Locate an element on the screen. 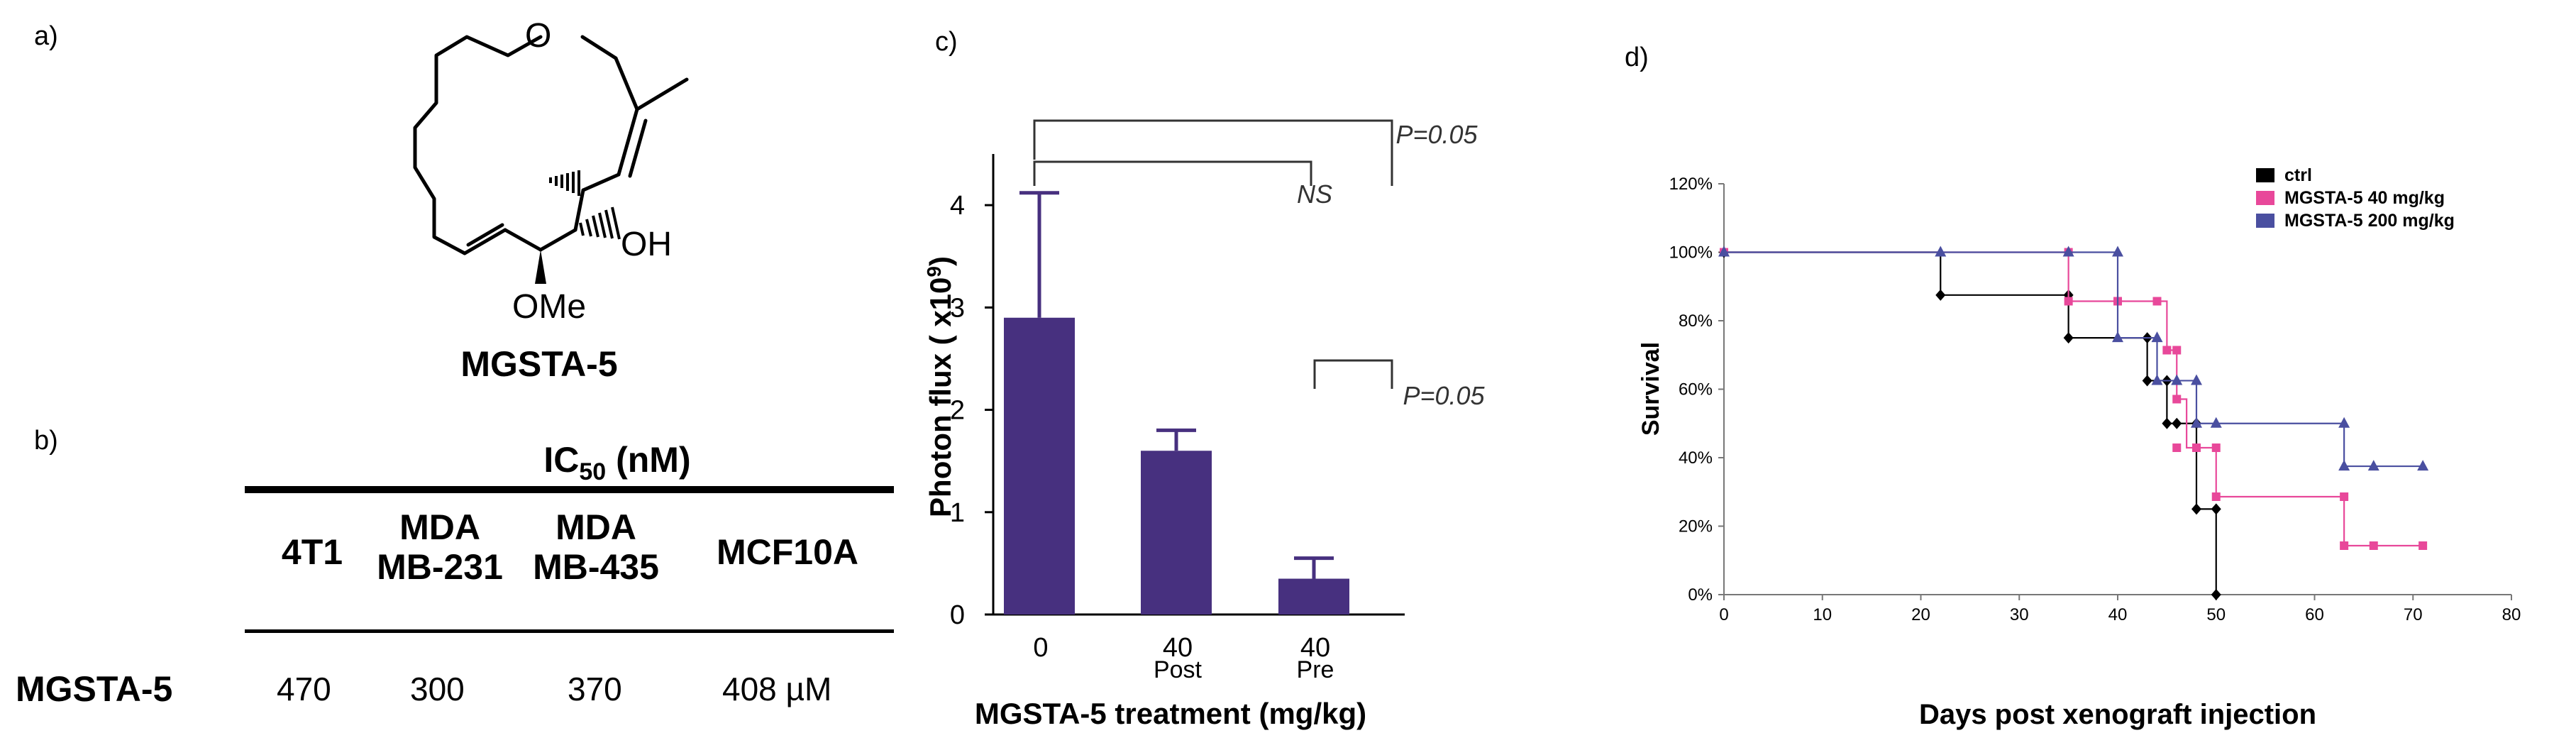  x-tick-sublabel: Post is located at coordinates (1178, 670).